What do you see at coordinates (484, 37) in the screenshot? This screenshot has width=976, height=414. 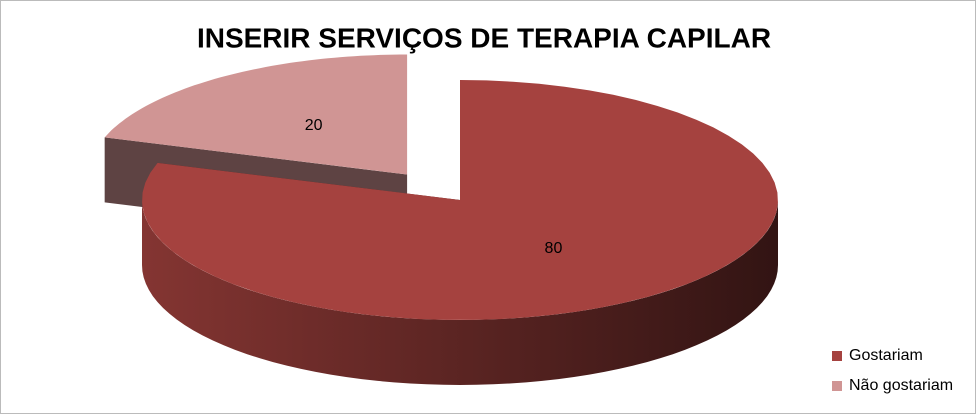 I see `chart-title: INSERIR SERVIÇOS DE TERAPIA CAPILAR` at bounding box center [484, 37].